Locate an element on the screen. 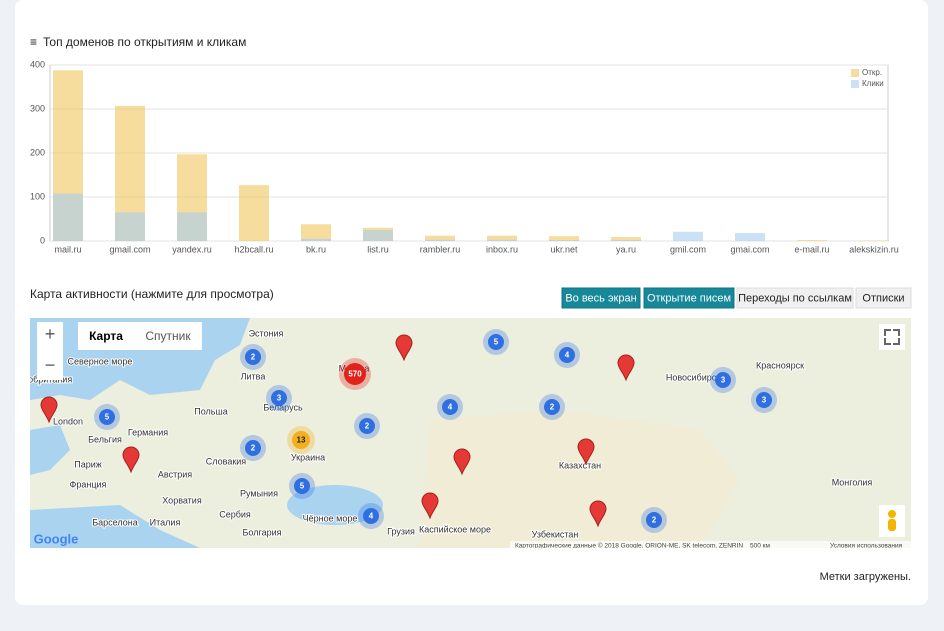 The width and height of the screenshot is (944, 631). place-label: Казахстан is located at coordinates (580, 465).